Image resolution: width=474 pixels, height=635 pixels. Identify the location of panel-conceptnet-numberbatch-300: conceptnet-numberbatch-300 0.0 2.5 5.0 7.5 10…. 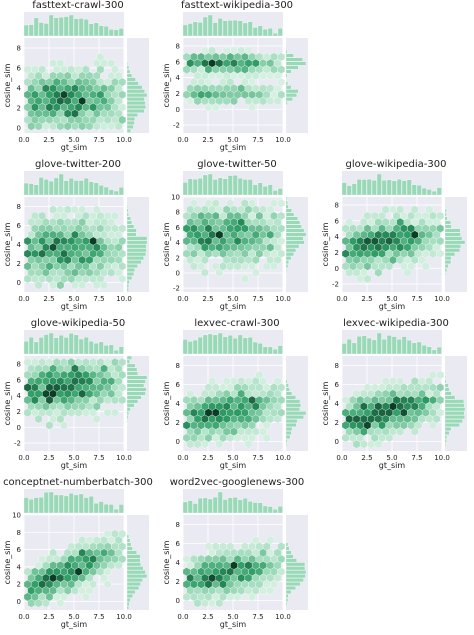
(78, 553).